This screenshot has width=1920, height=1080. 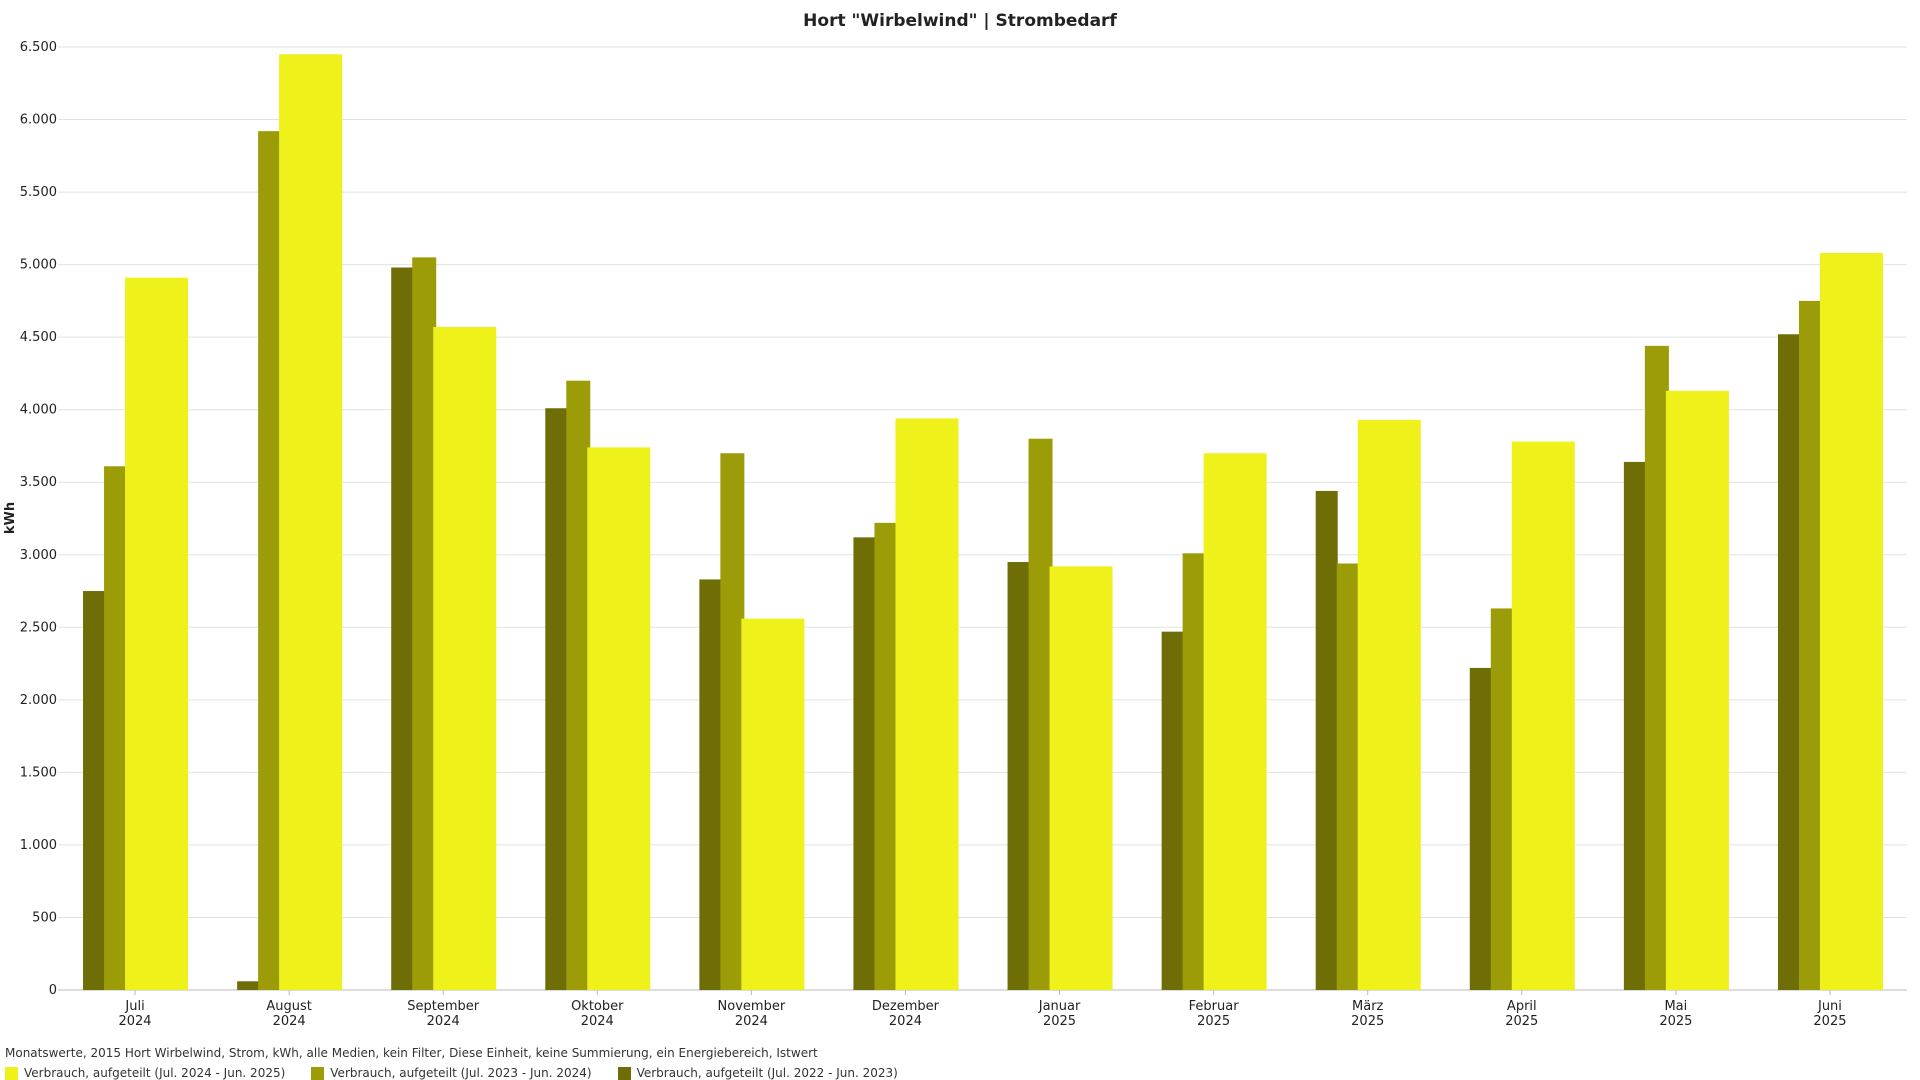 I want to click on x-tick-label: September, so click(x=443, y=1006).